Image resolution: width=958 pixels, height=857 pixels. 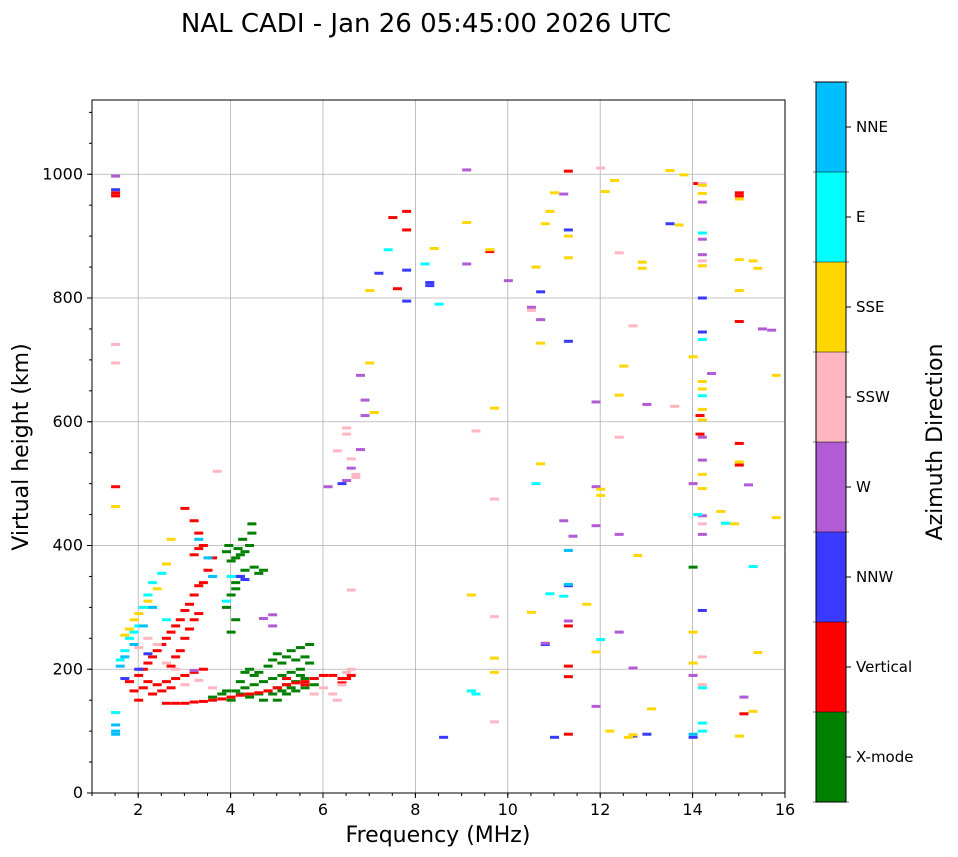 What do you see at coordinates (231, 809) in the screenshot?
I see `x-tick-label: 4` at bounding box center [231, 809].